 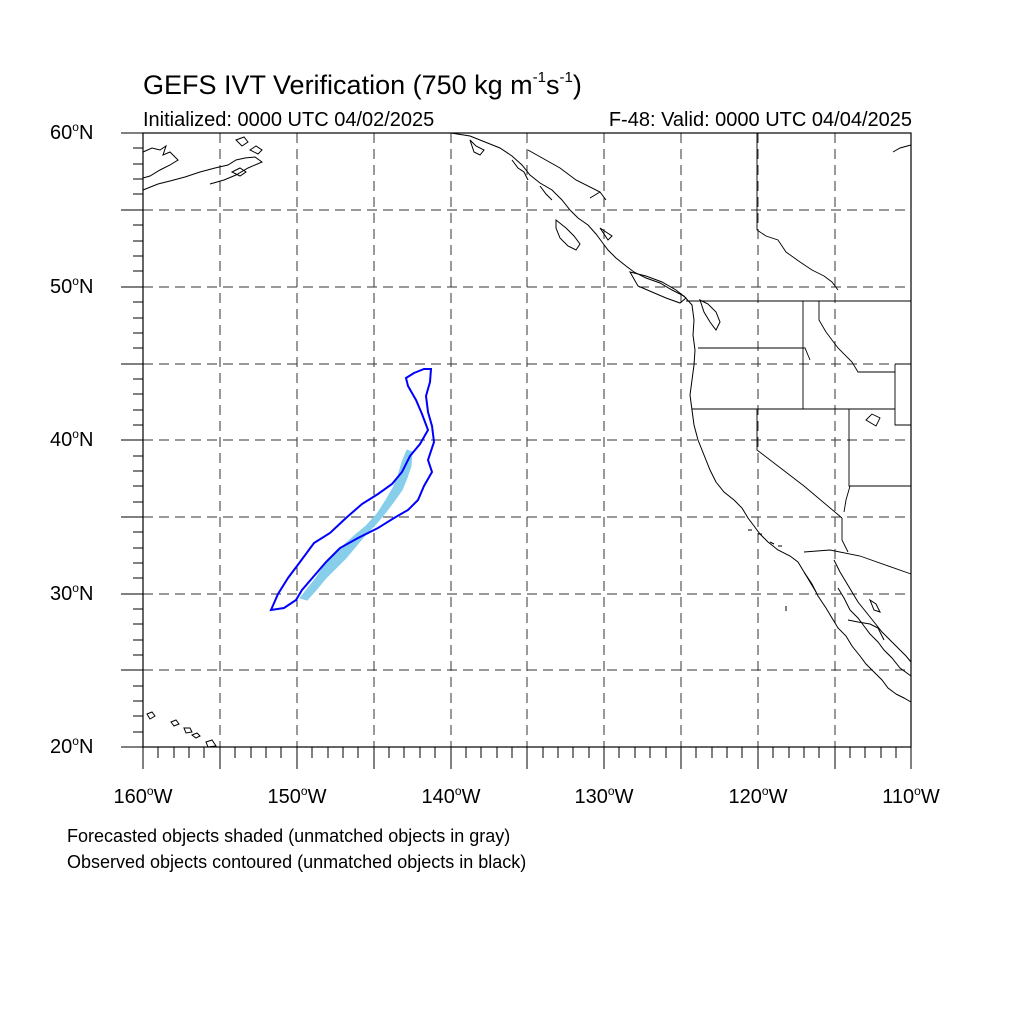 I want to click on observed-object-contour, so click(x=352, y=490).